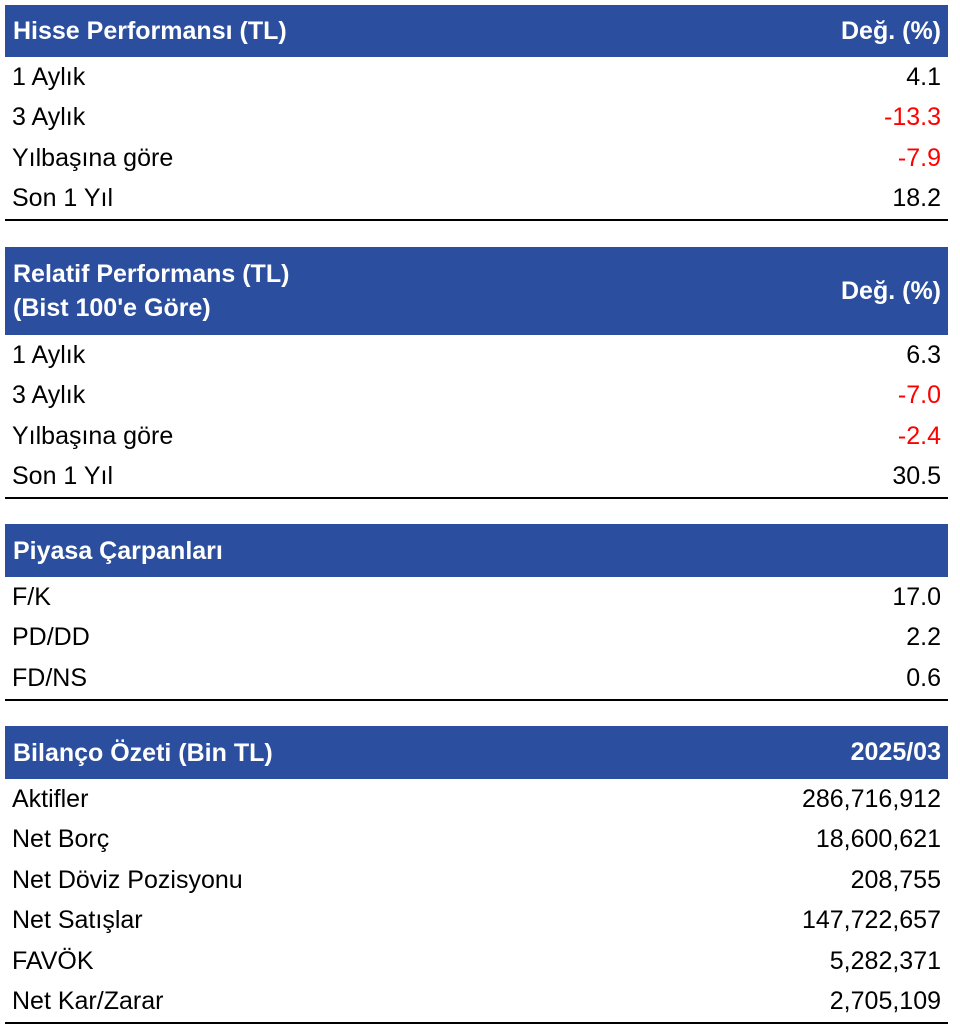  Describe the element at coordinates (476, 961) in the screenshot. I see `table-row: FAVÖK 5,282,371` at that location.